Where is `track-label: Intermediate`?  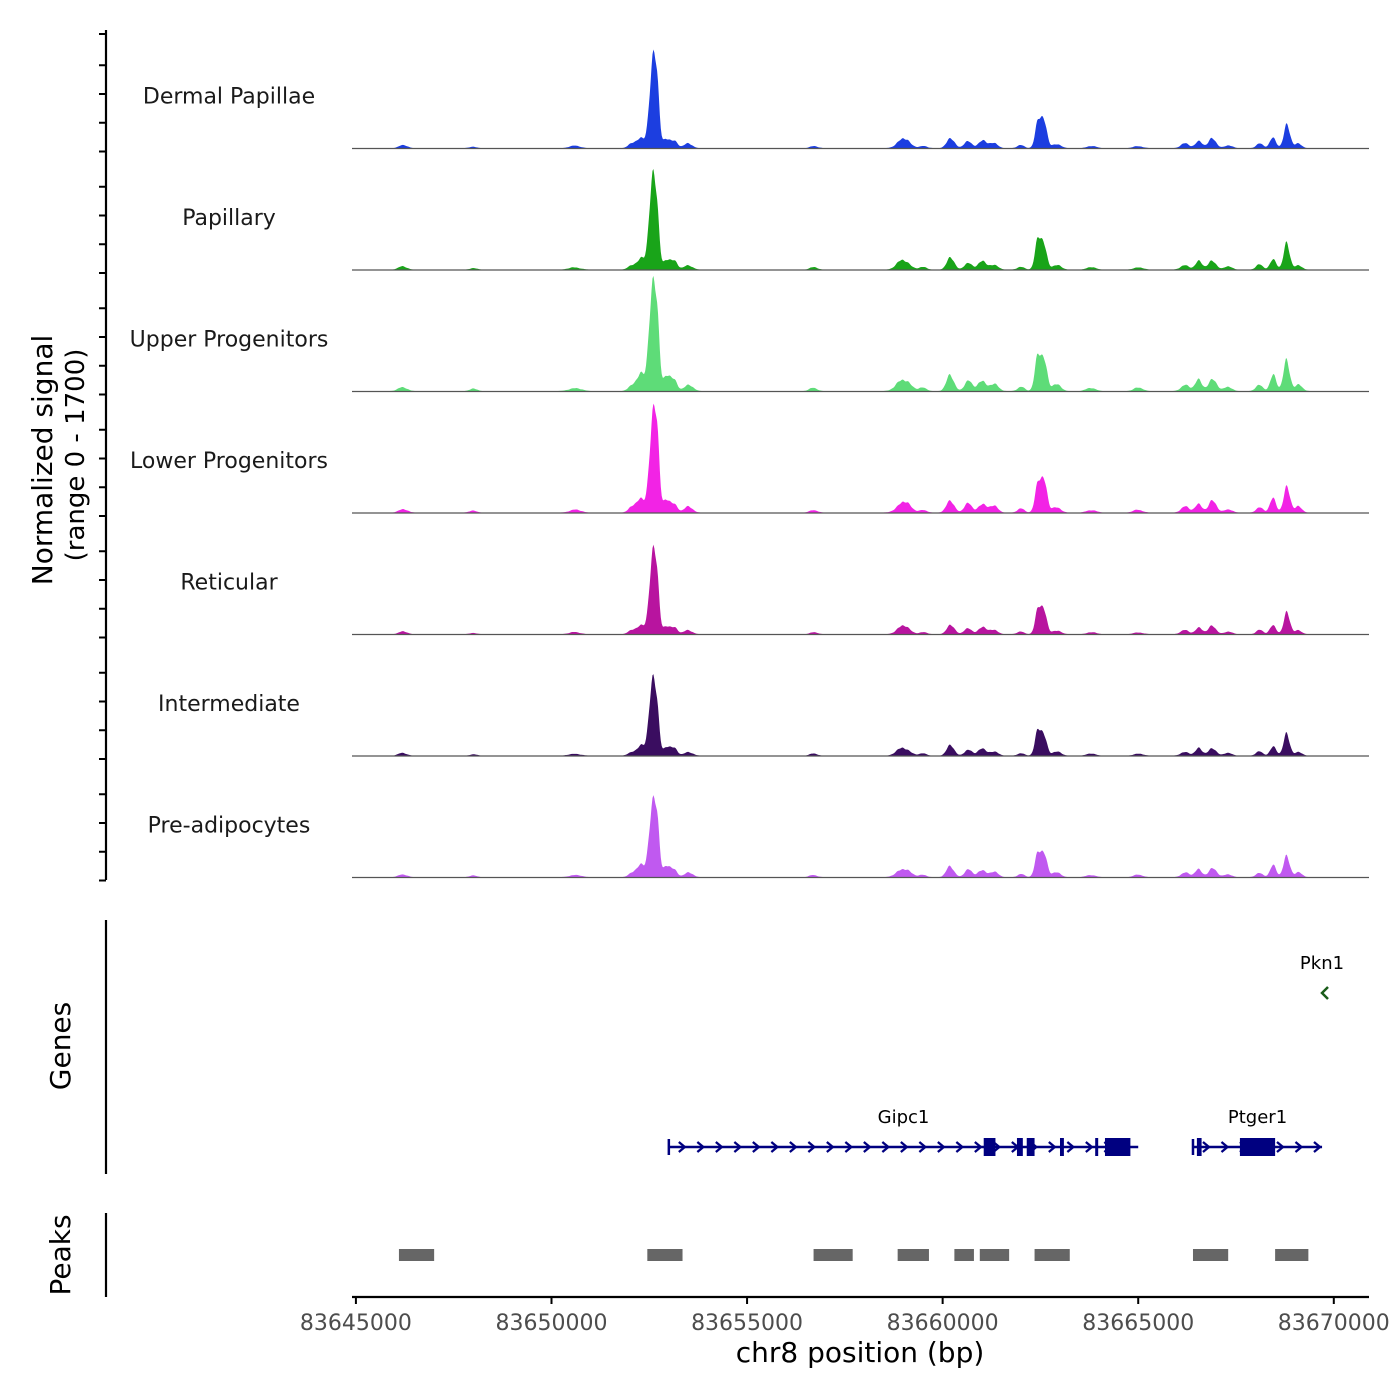
track-label: Intermediate is located at coordinates (229, 704).